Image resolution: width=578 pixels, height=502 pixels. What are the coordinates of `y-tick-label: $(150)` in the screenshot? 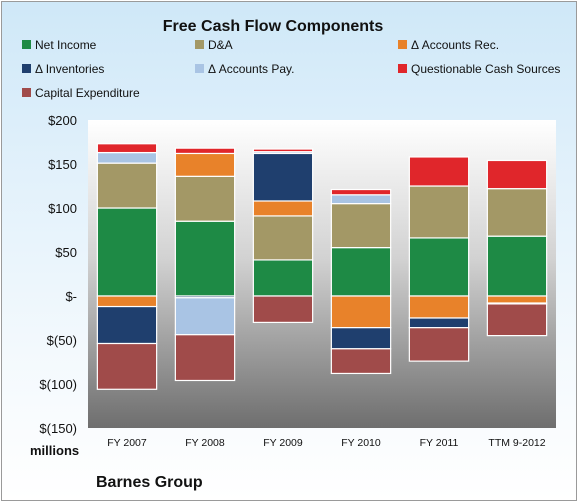 It's located at (58, 428).